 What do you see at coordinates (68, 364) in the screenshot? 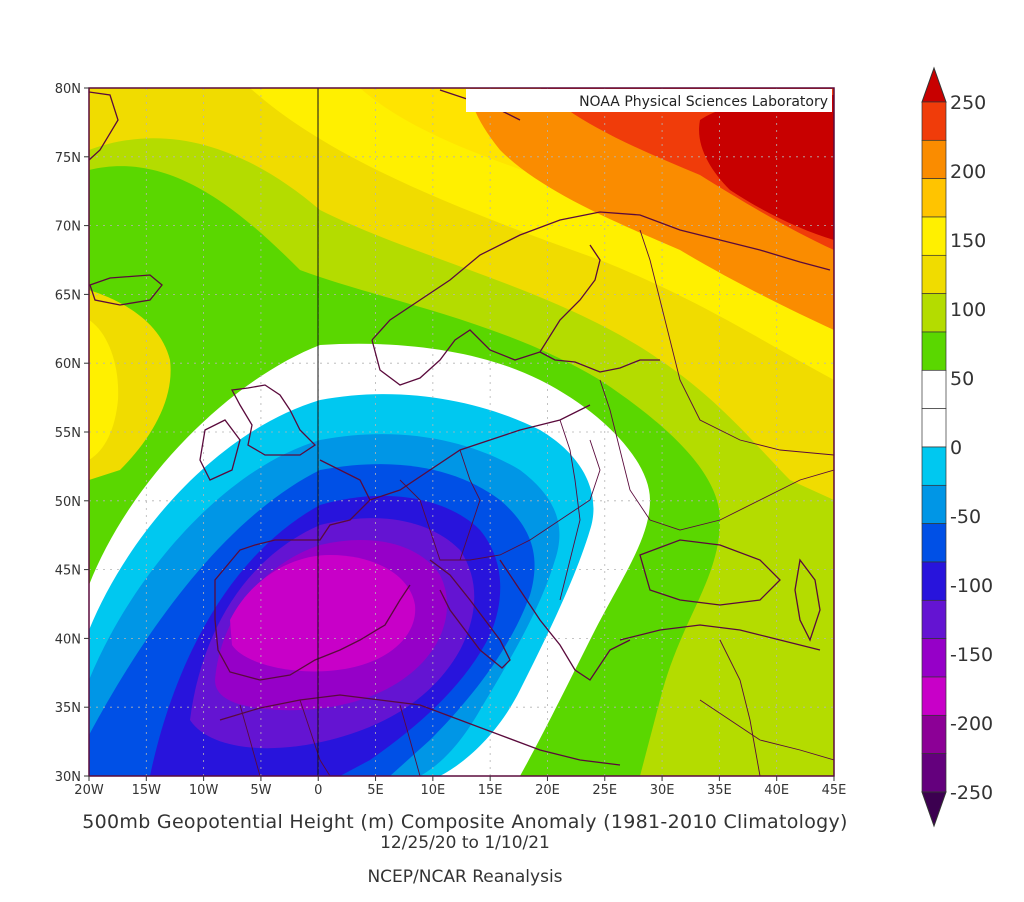
I see `lat-tick-label: 60N` at bounding box center [68, 364].